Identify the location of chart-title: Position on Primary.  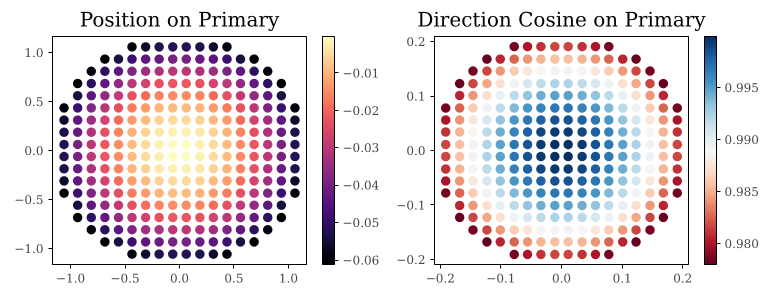
(180, 20).